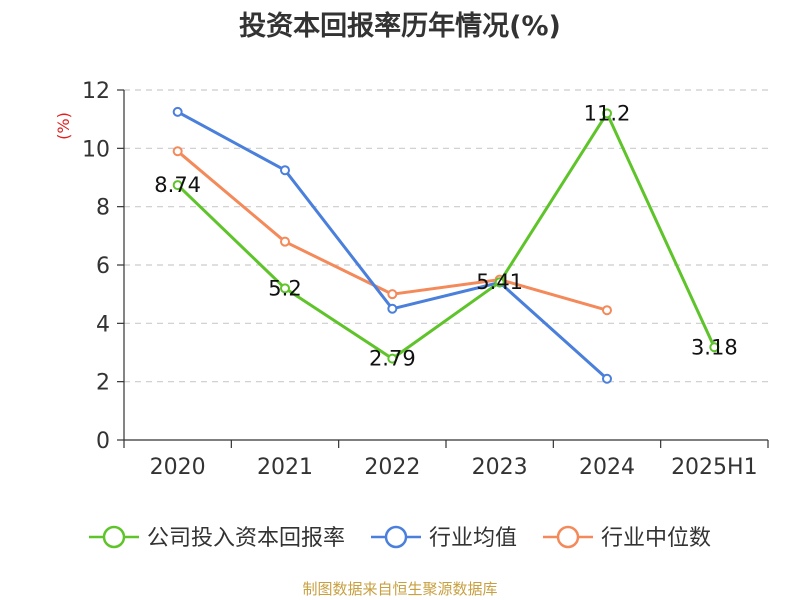 The height and width of the screenshot is (600, 800). Describe the element at coordinates (96, 91) in the screenshot. I see `y-tick-label: 12` at that location.